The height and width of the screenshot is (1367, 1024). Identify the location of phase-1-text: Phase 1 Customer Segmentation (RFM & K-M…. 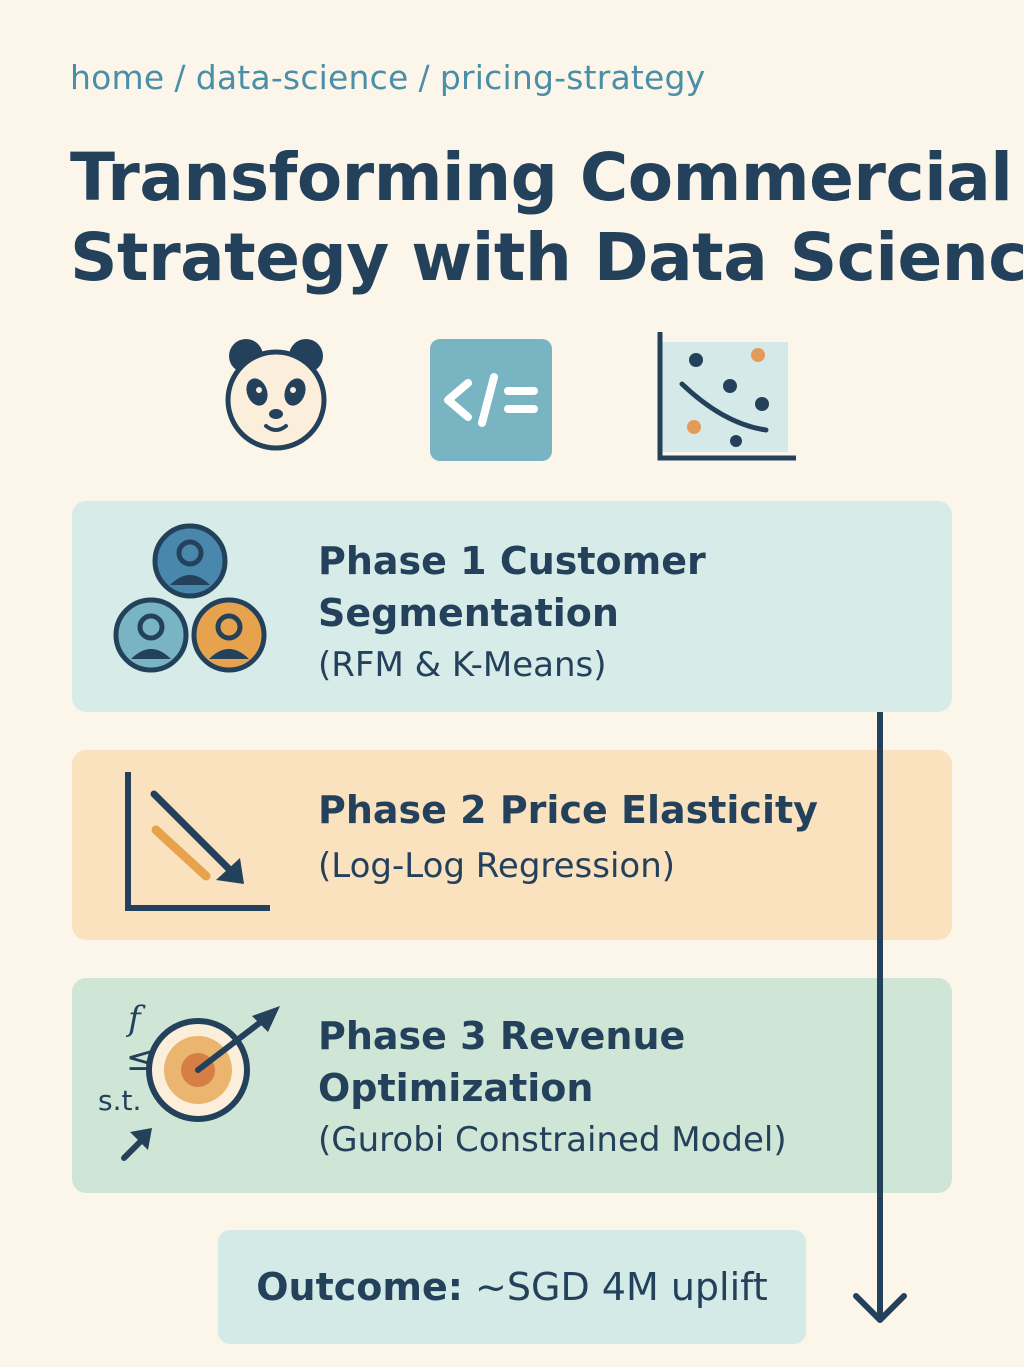
(512, 613).